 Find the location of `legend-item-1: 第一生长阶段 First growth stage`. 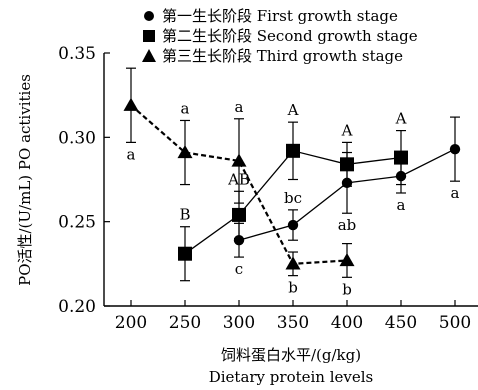

legend-item-1: 第一生长阶段 First growth stage is located at coordinates (271, 16).